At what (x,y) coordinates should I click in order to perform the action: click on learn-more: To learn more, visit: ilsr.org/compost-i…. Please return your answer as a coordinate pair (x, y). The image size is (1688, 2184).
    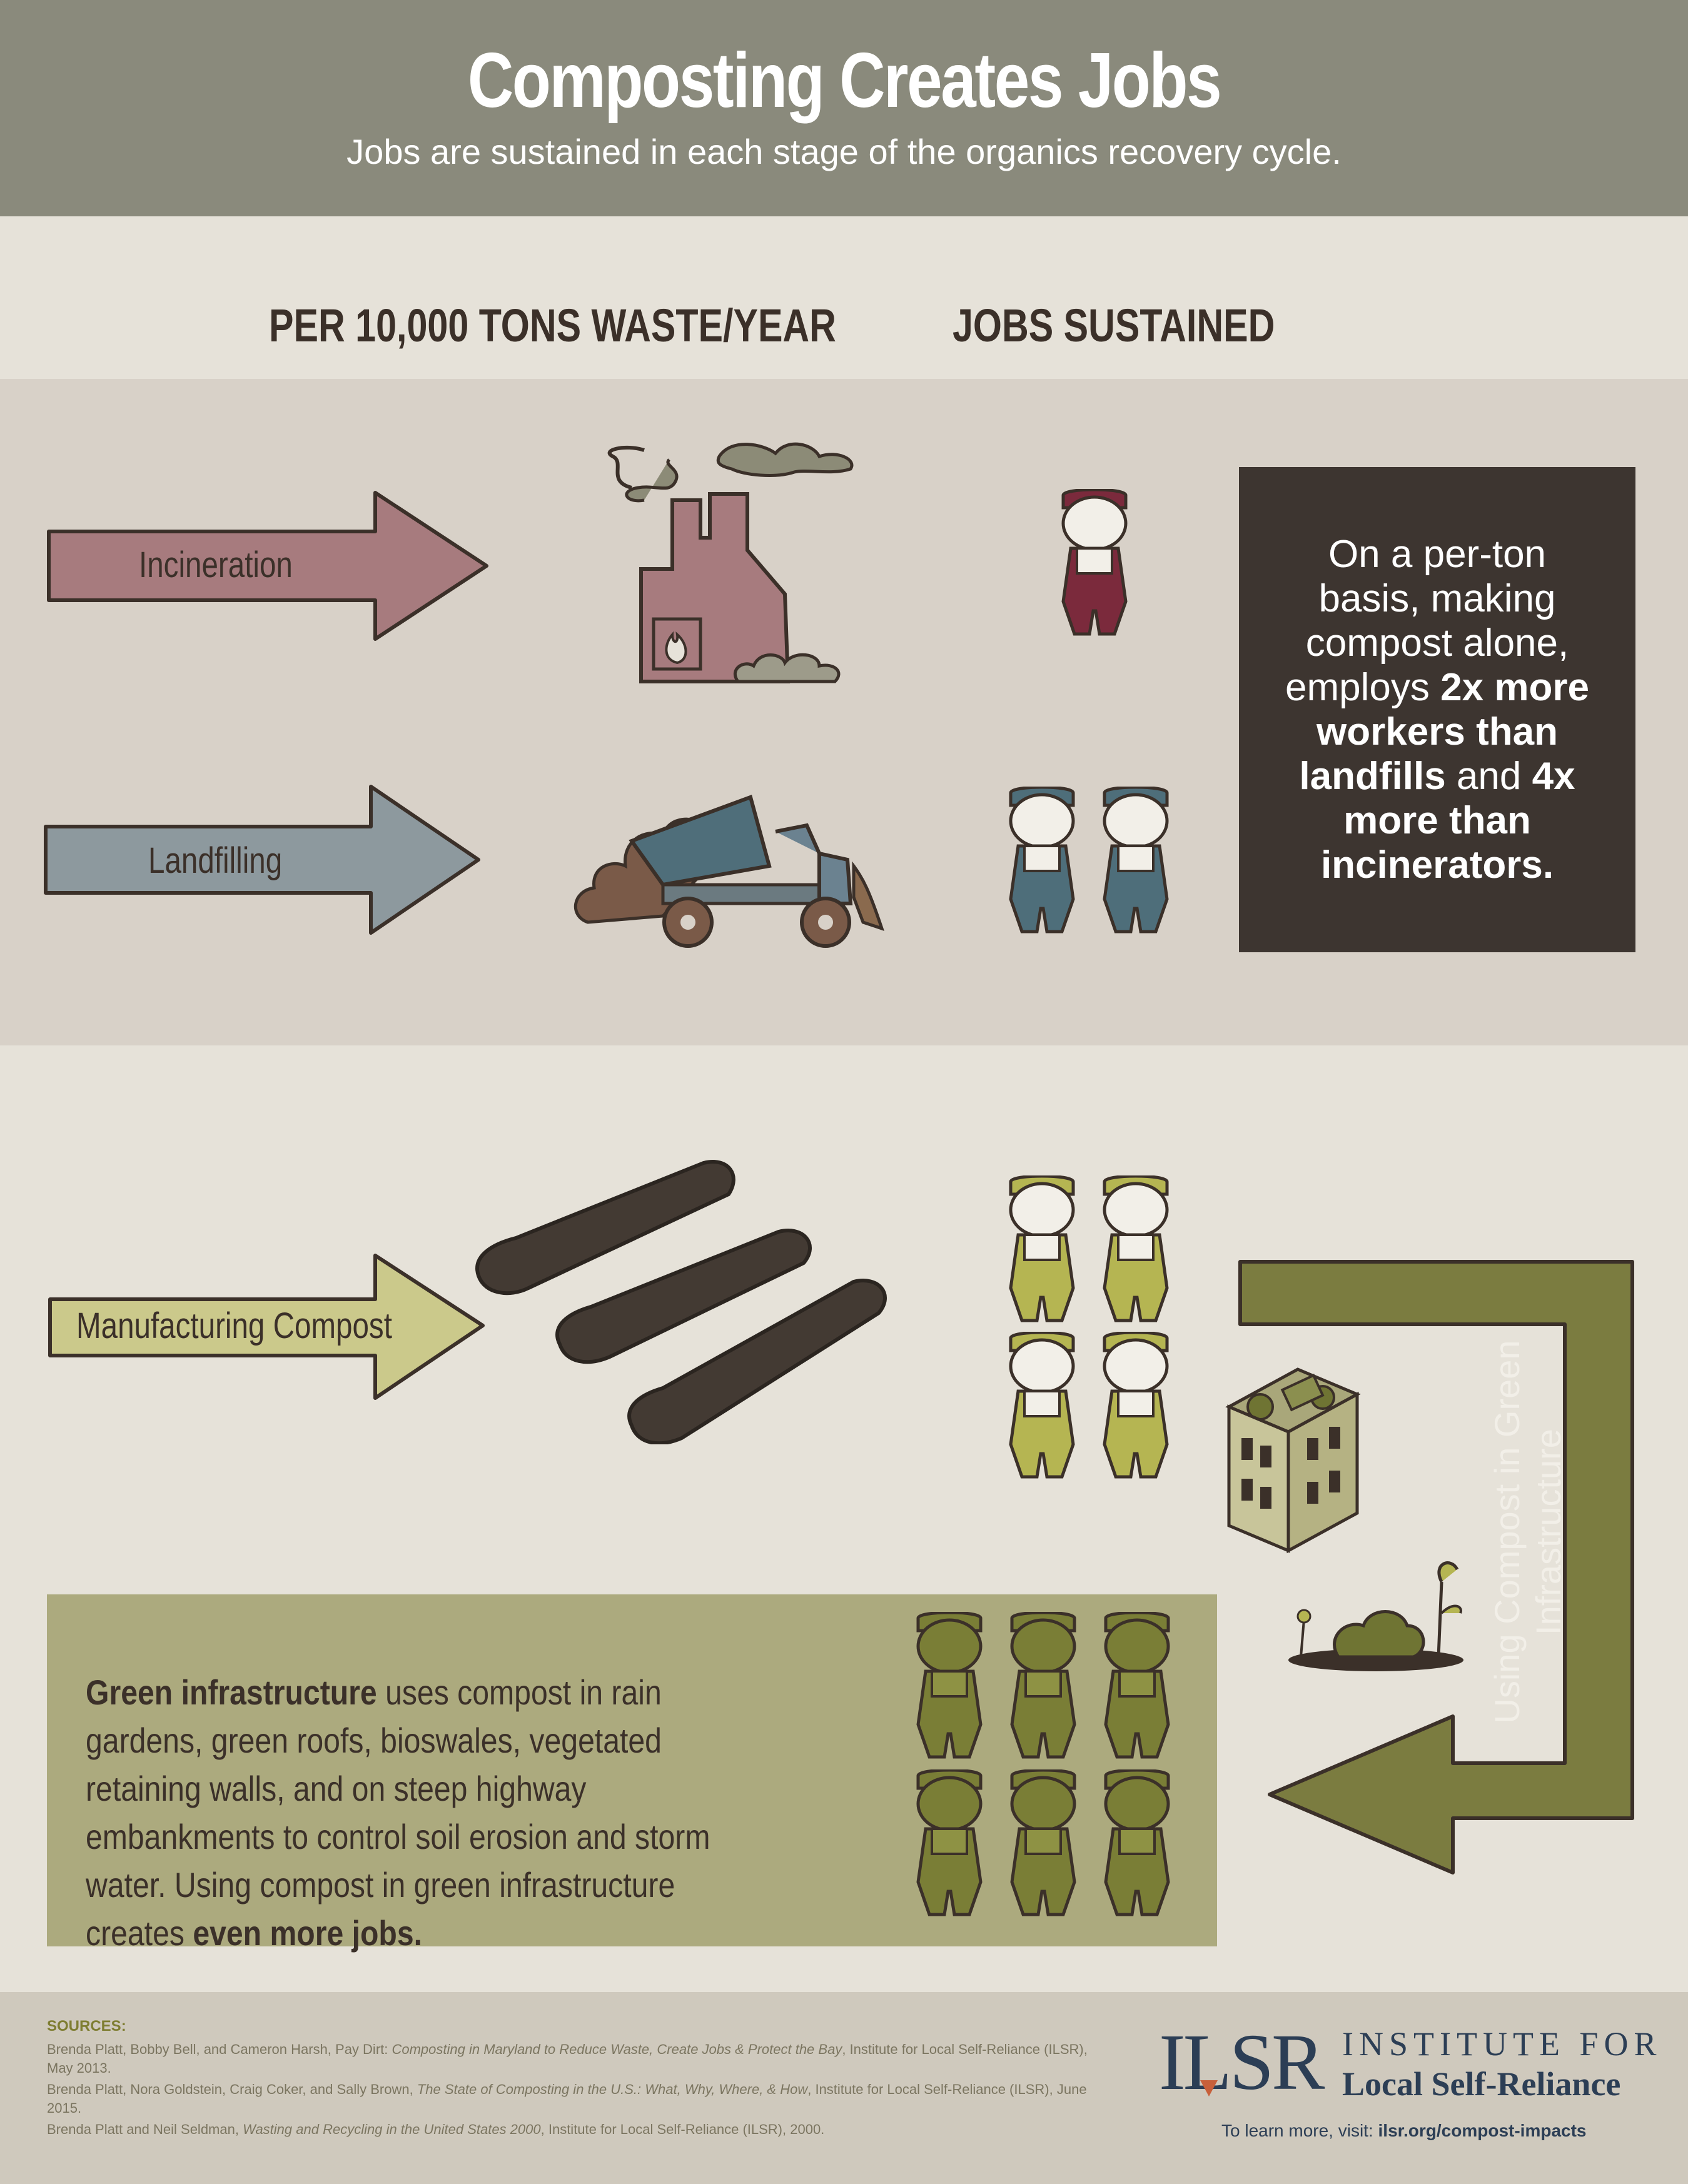
    Looking at the image, I should click on (1404, 2130).